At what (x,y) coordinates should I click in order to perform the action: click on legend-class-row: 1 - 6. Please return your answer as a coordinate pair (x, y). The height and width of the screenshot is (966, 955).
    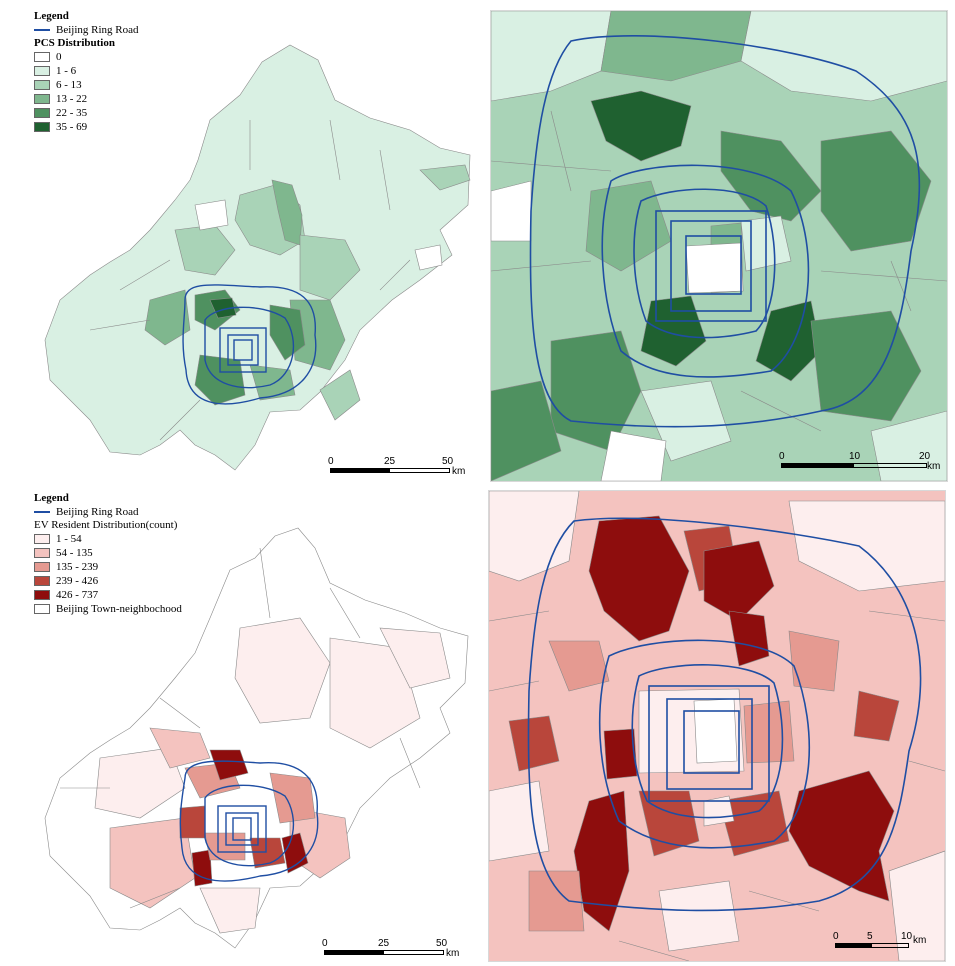
    Looking at the image, I should click on (86, 71).